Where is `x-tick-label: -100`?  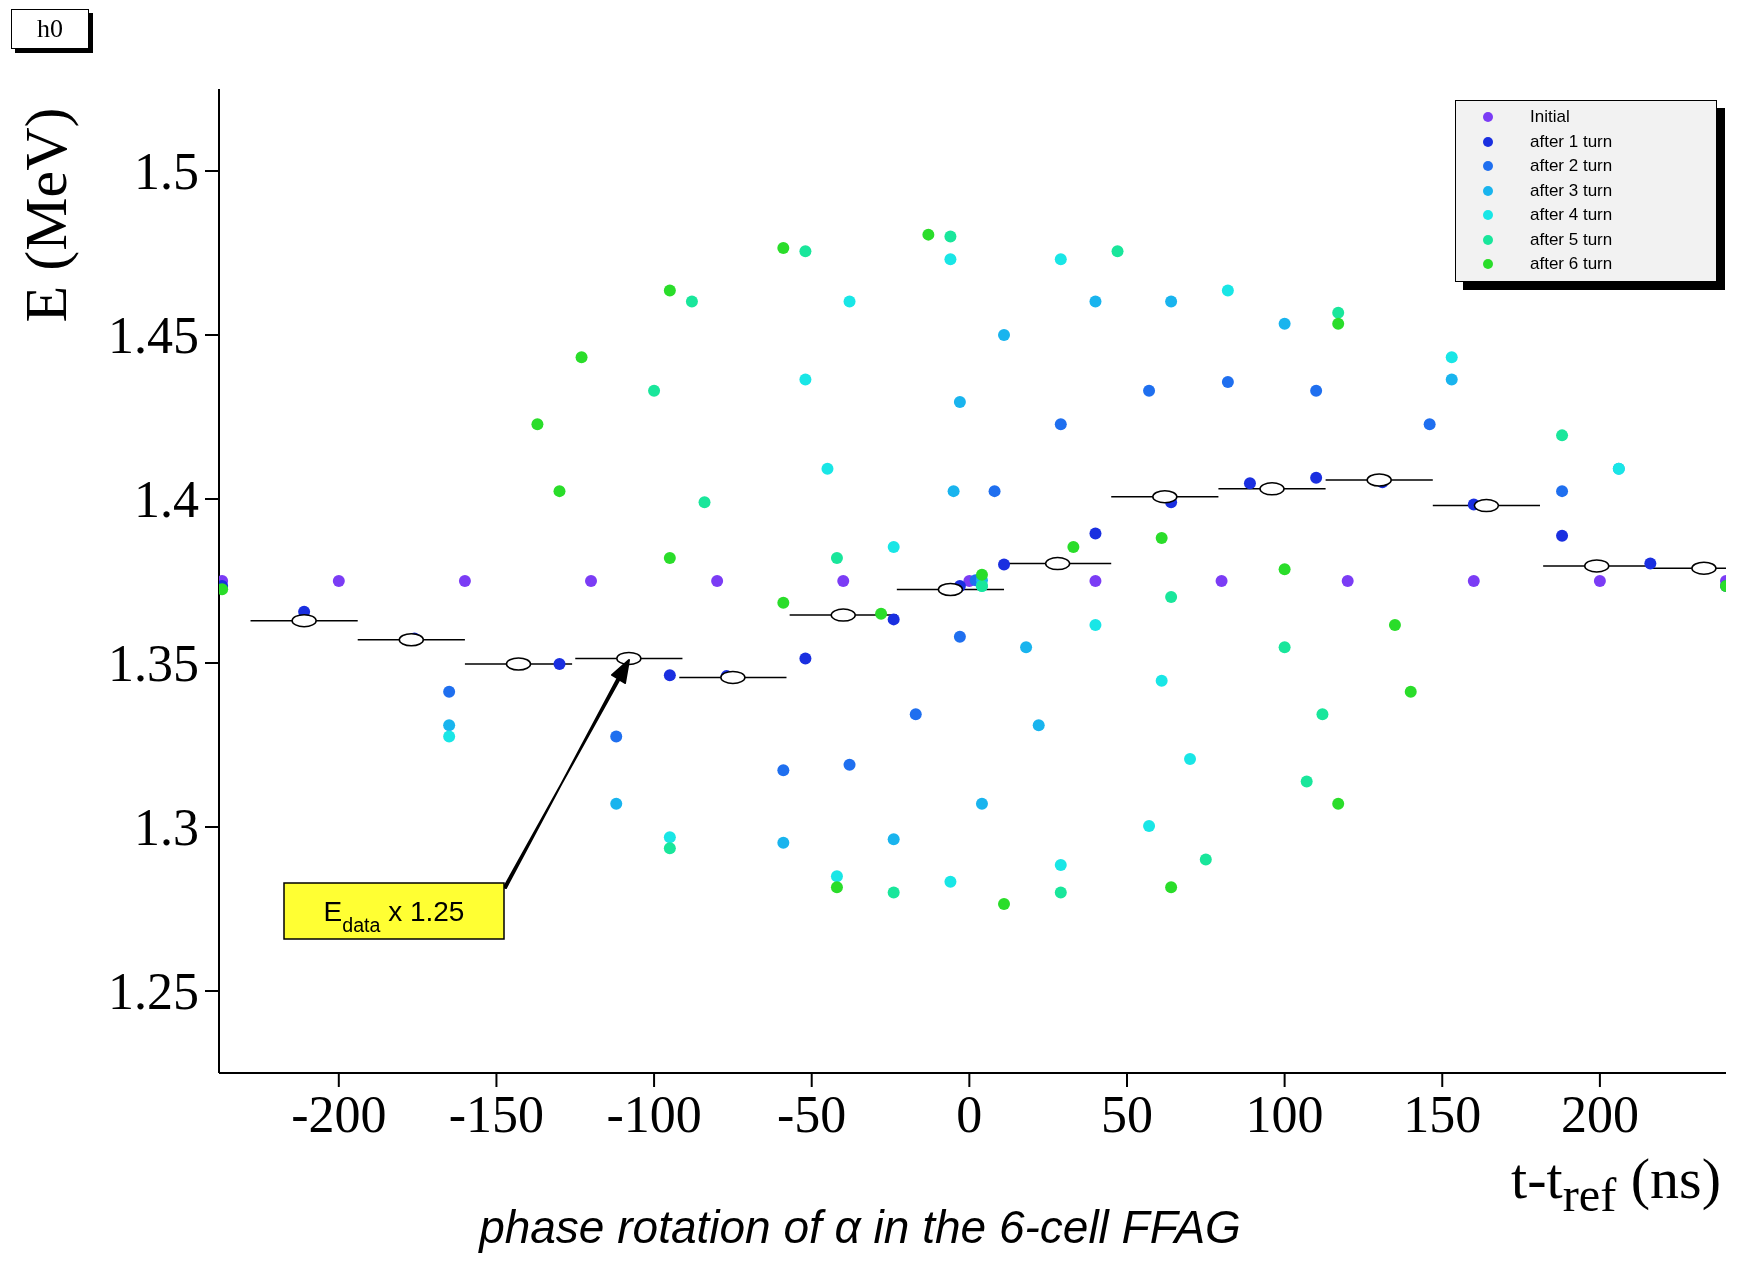 x-tick-label: -100 is located at coordinates (654, 1114).